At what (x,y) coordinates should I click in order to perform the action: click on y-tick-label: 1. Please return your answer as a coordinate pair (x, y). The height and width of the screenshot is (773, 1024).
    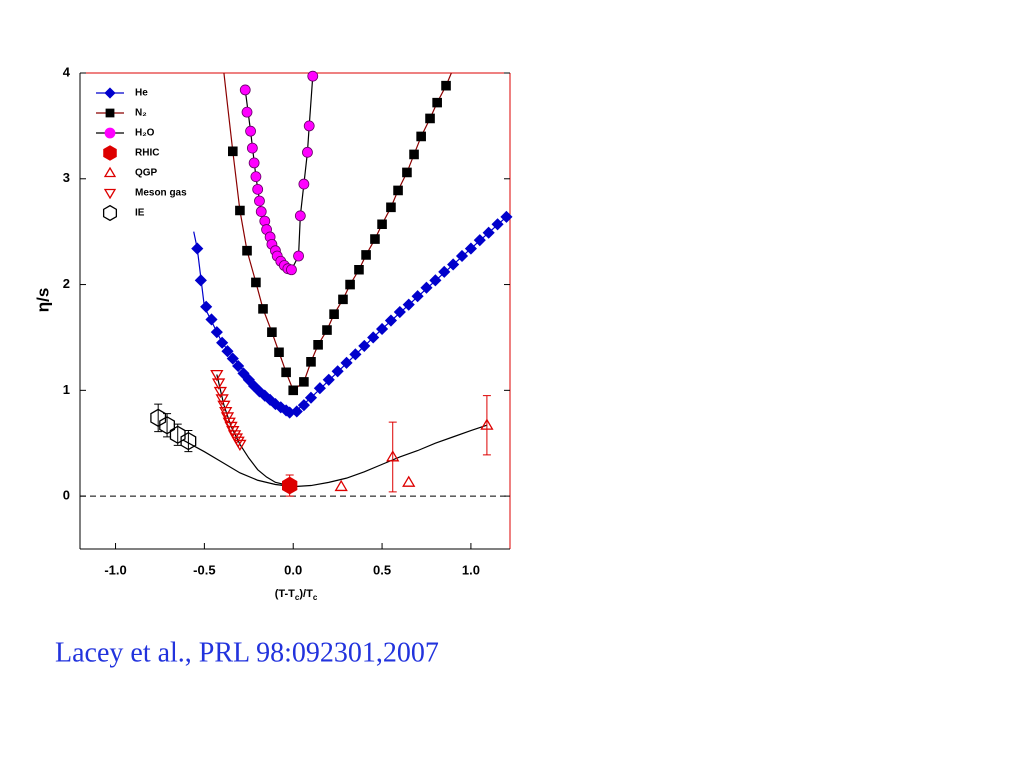
    Looking at the image, I should click on (66, 389).